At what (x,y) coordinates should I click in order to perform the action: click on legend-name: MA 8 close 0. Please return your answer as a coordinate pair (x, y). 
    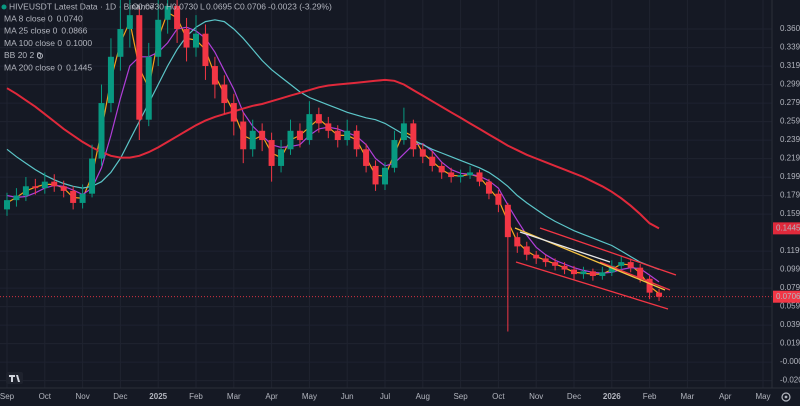
    Looking at the image, I should click on (28, 18).